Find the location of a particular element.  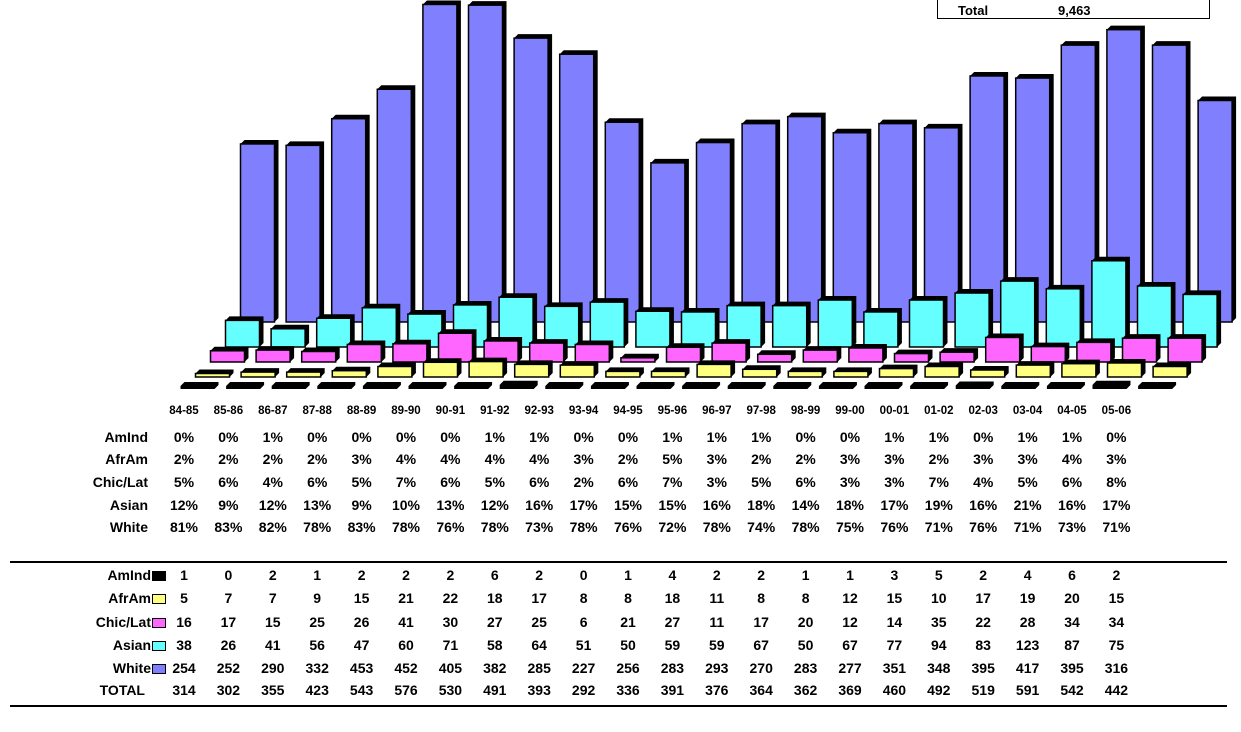

legend-swatch-amind is located at coordinates (159, 576).